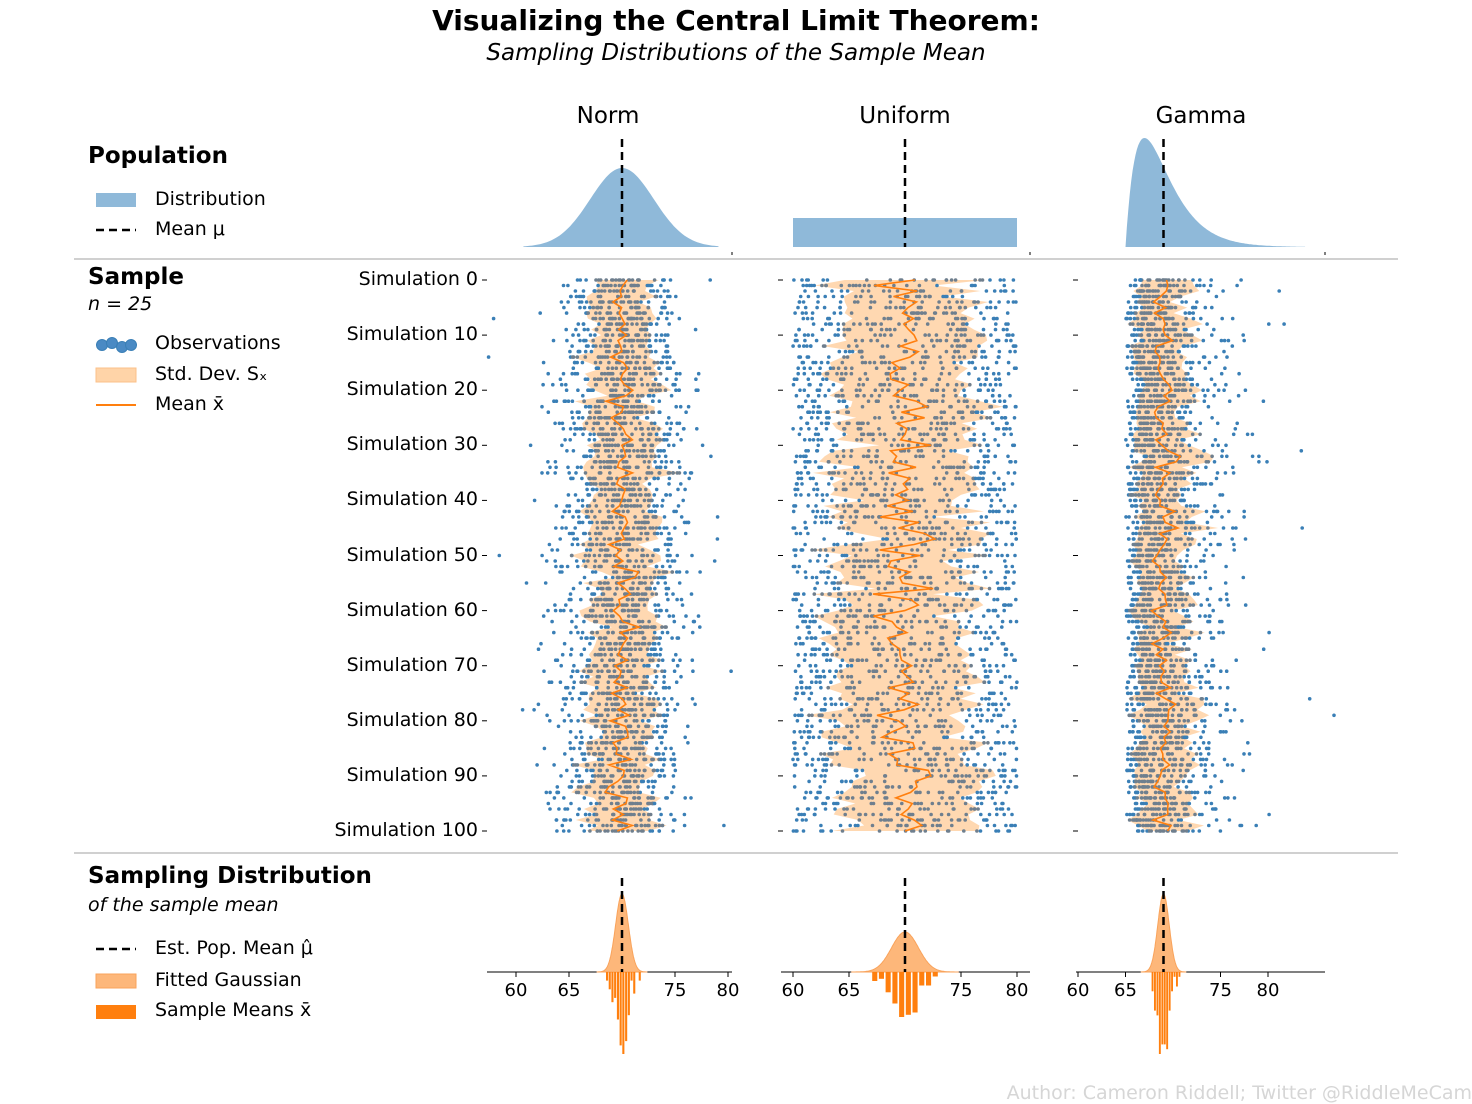 This screenshot has height=1104, width=1472. Describe the element at coordinates (406, 830) in the screenshot. I see `simulation-tick-label: Simulation 100` at that location.